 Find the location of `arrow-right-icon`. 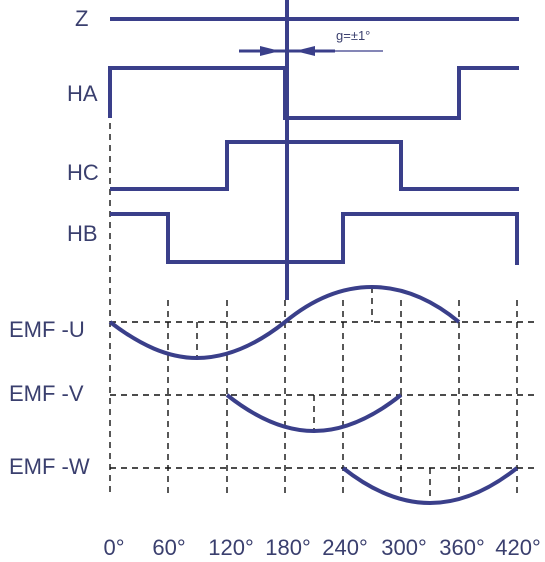

arrow-right-icon is located at coordinates (270, 51).